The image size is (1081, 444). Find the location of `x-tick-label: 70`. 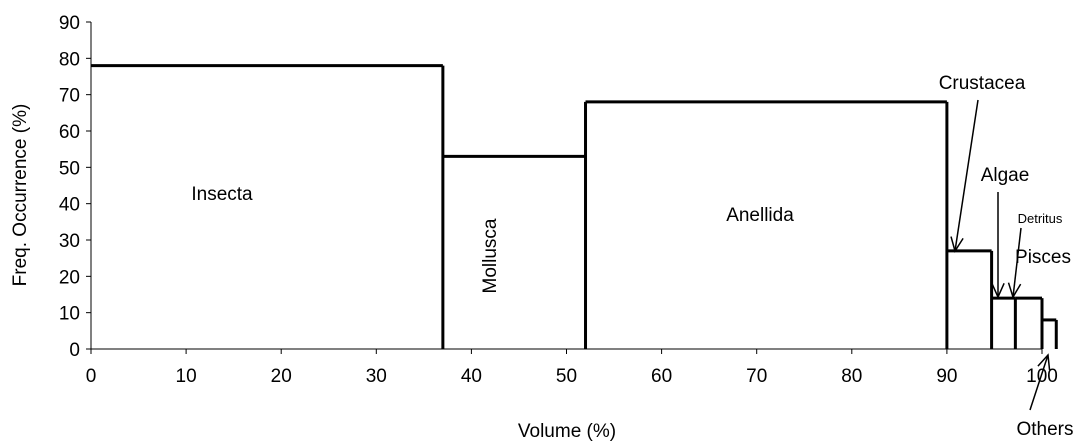

x-tick-label: 70 is located at coordinates (756, 376).